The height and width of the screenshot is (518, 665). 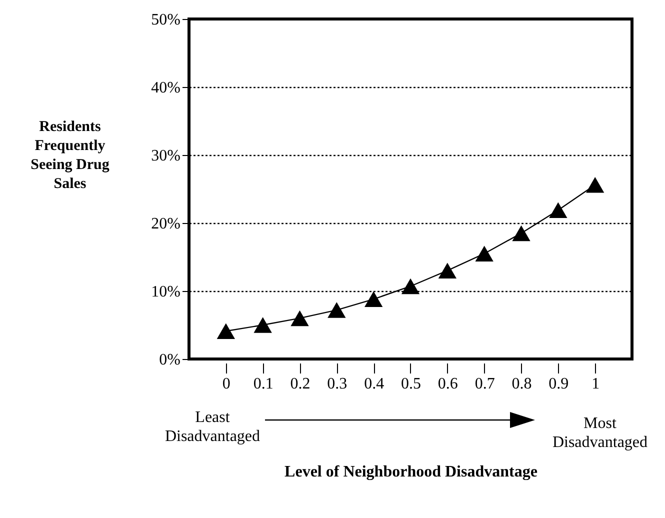 What do you see at coordinates (263, 384) in the screenshot?
I see `x-tick-label: 0.1` at bounding box center [263, 384].